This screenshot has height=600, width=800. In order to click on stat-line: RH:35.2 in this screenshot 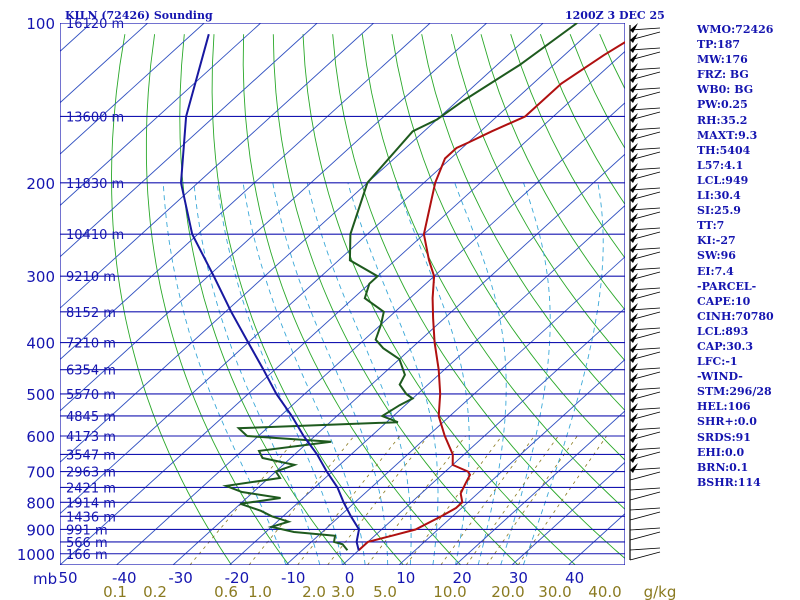, I will do `click(722, 120)`.